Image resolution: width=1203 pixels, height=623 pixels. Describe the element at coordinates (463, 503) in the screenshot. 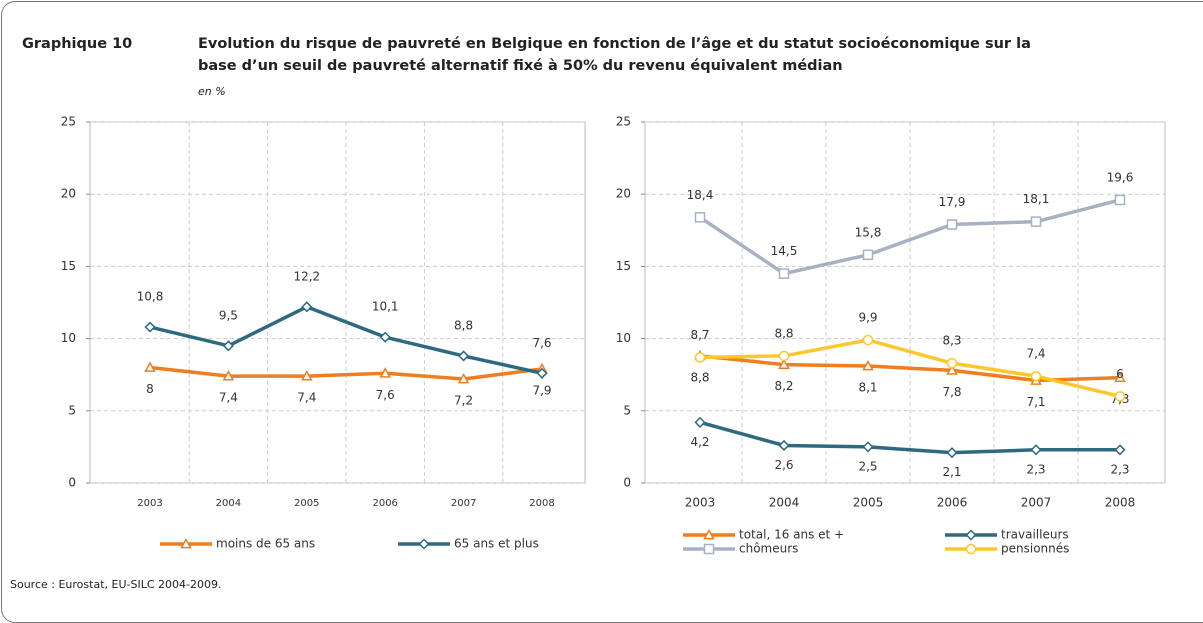

I see `x-tick-label: 2007` at that location.